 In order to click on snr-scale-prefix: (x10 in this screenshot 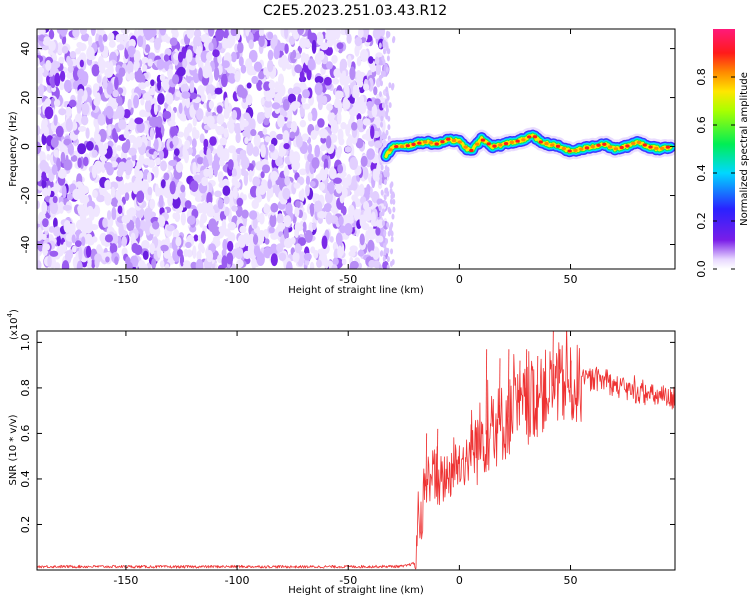, I will do `click(14, 328)`.